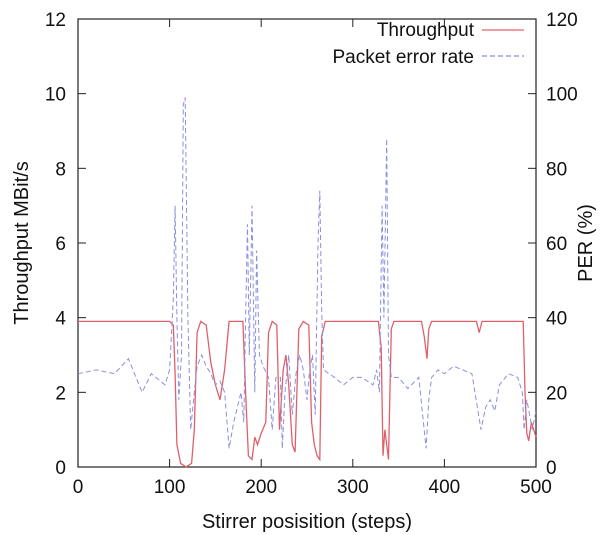 This screenshot has width=603, height=535. I want to click on legend-label-throughput: Throughput, so click(426, 30).